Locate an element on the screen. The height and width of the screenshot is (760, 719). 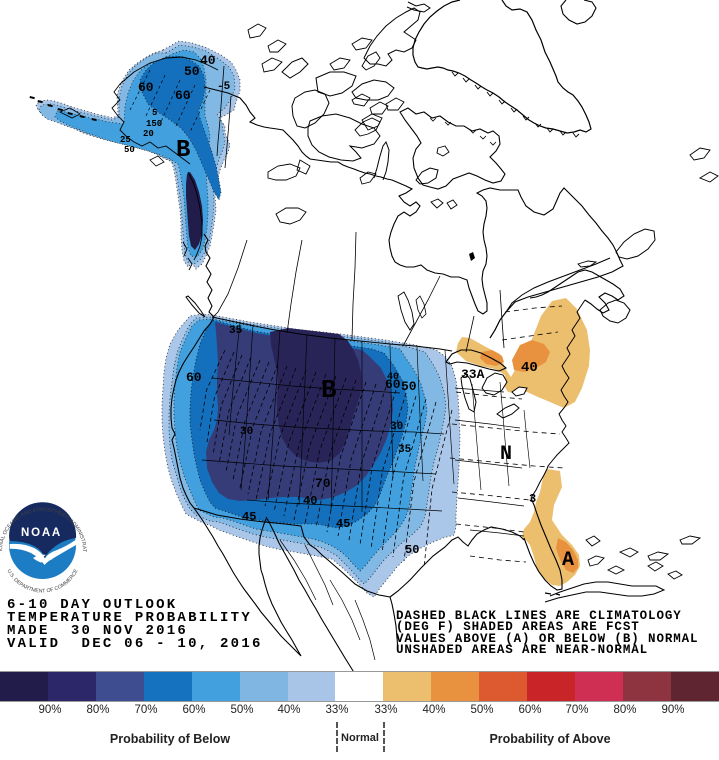
svg-text: 150 is located at coordinates (154, 124).